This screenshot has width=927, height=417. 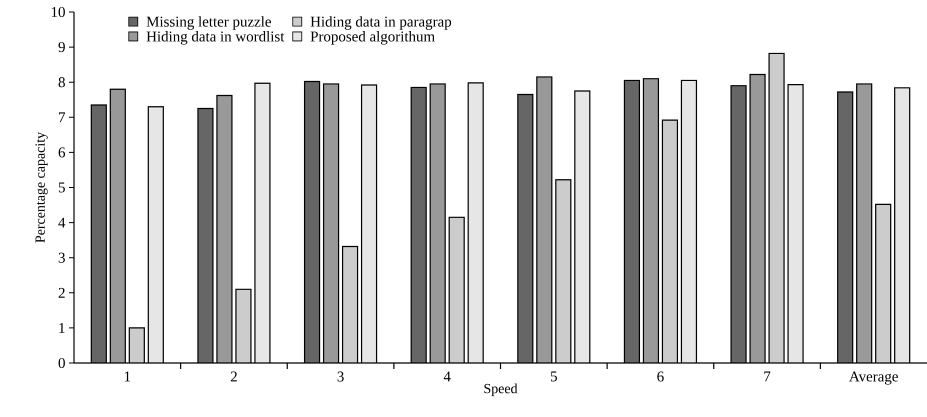 What do you see at coordinates (61, 82) in the screenshot?
I see `y-tick-label: 8` at bounding box center [61, 82].